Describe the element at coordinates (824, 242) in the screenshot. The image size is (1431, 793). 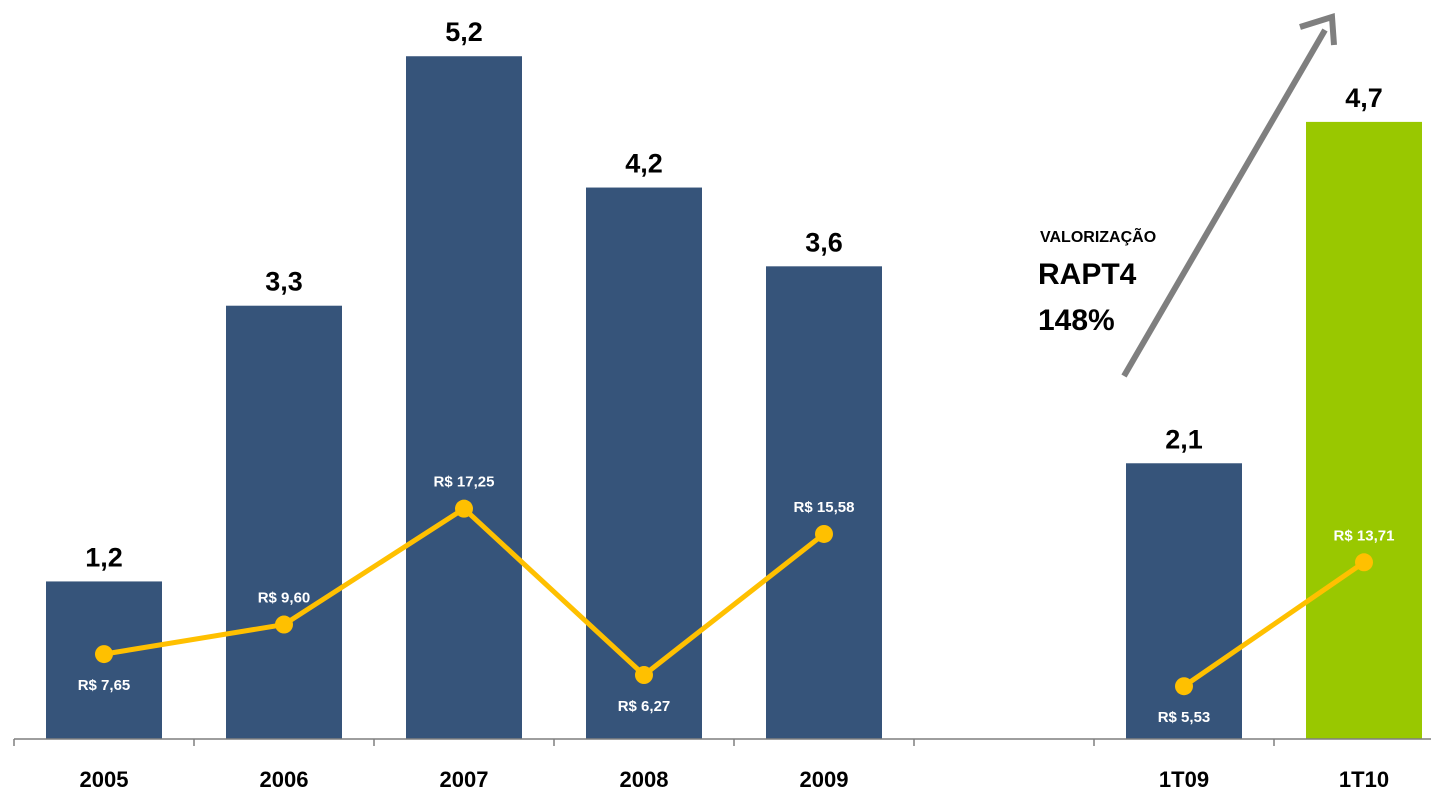
I see `bar-value-label: 3,6` at that location.